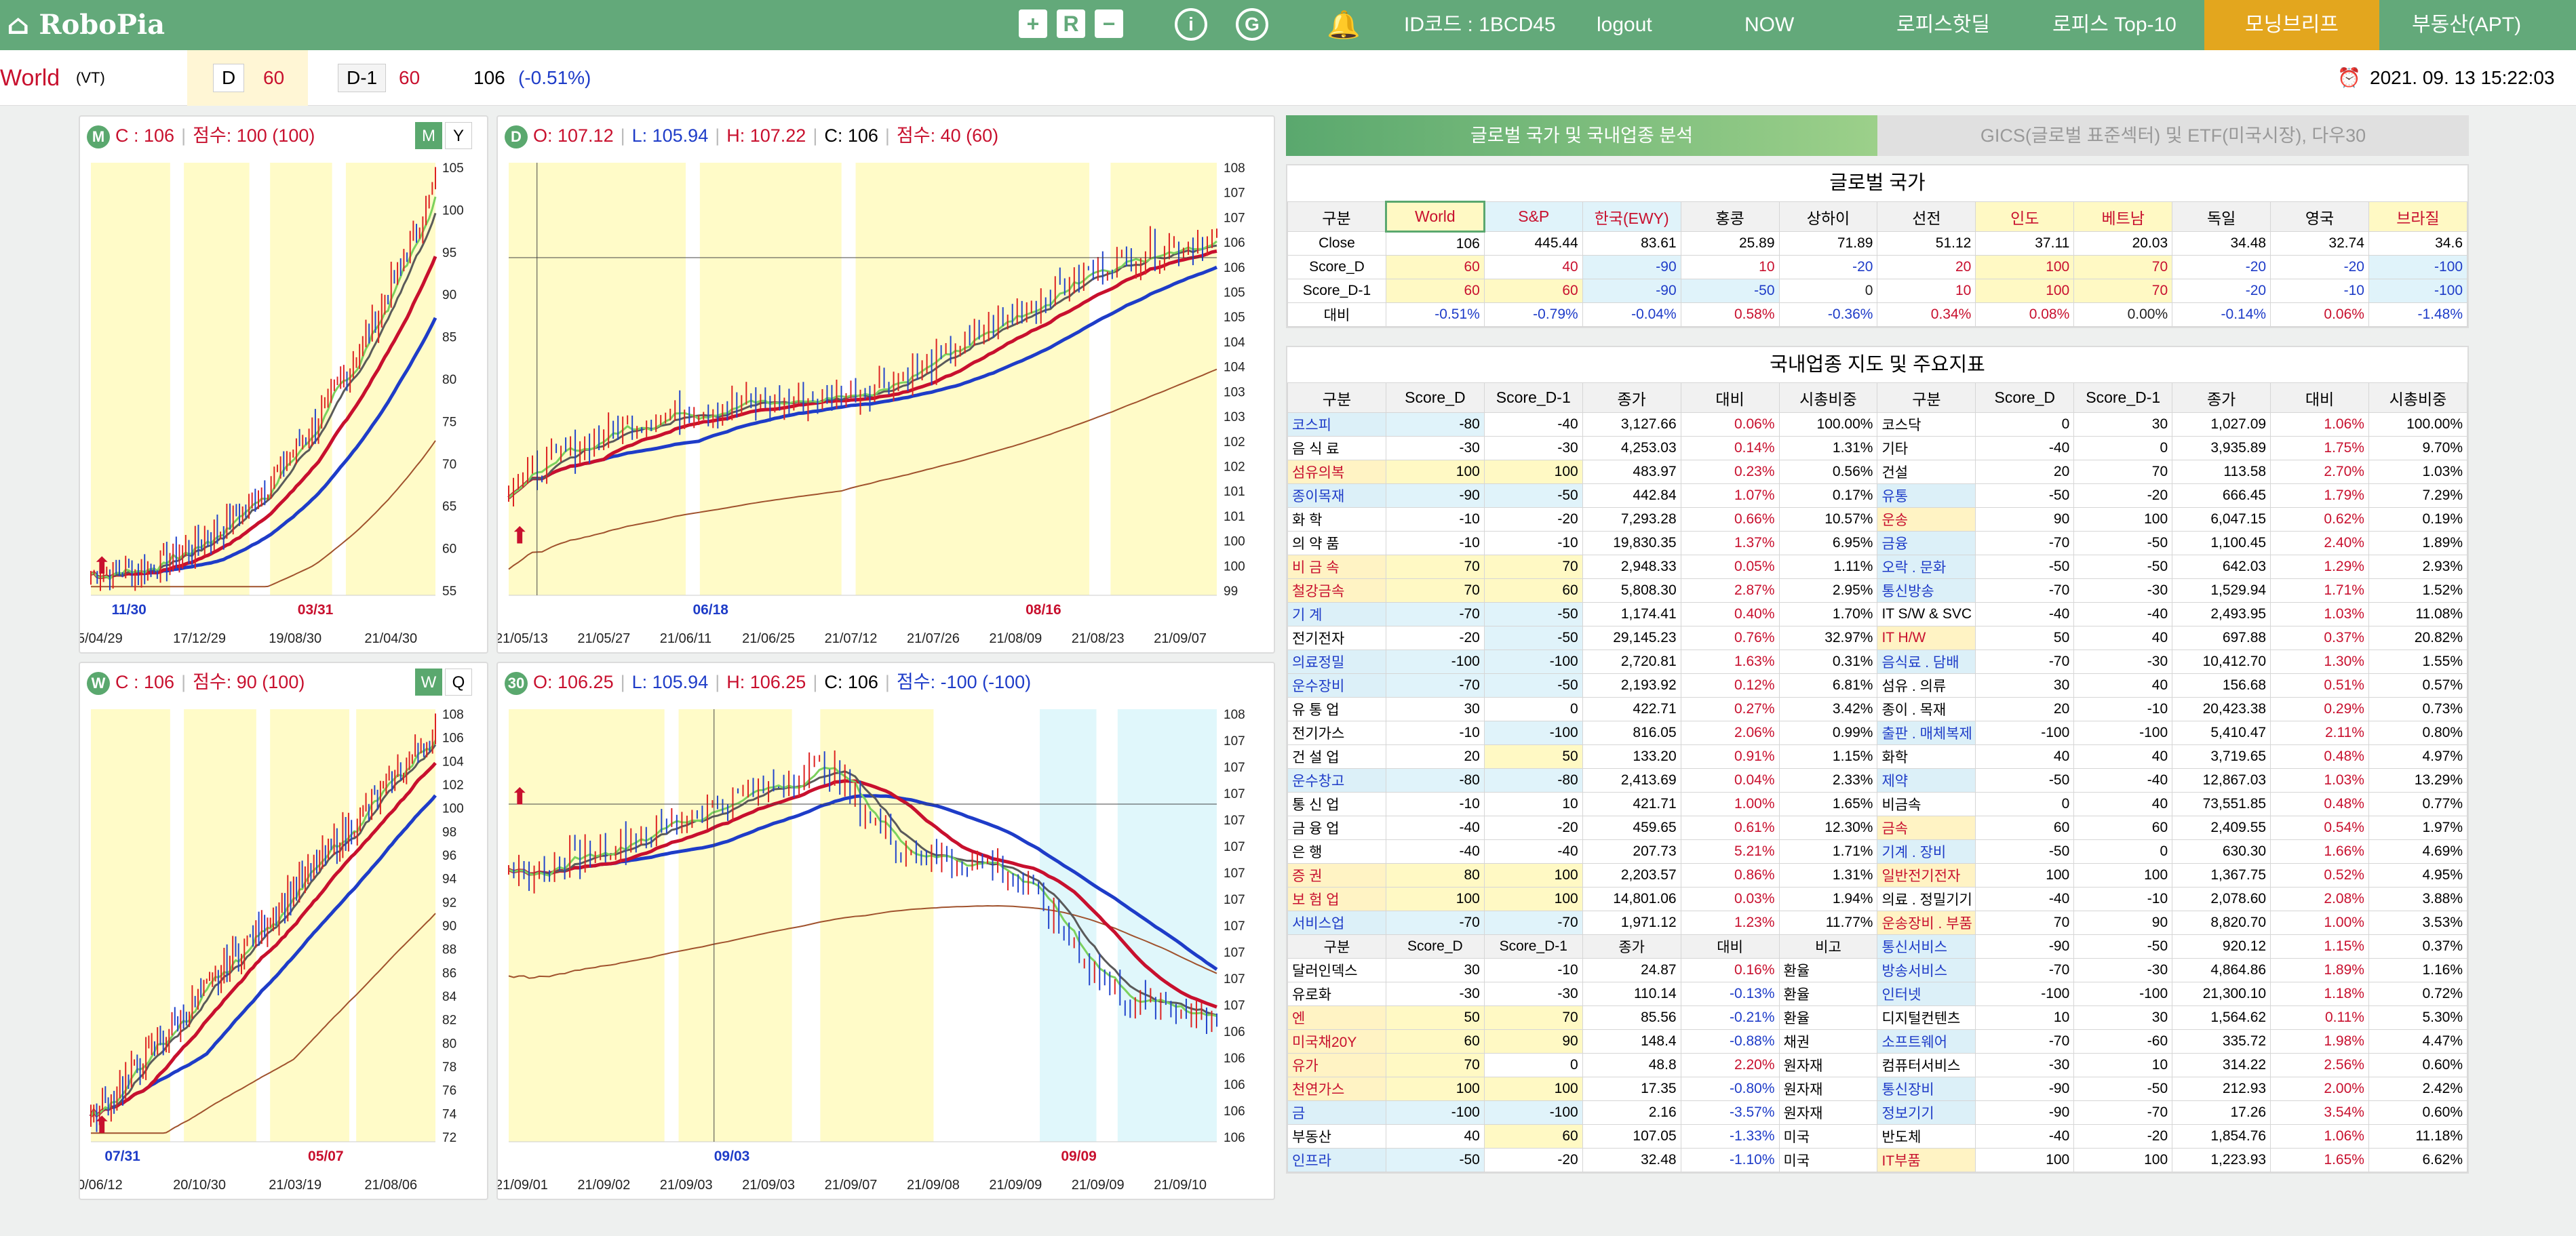 The width and height of the screenshot is (2576, 1236). What do you see at coordinates (2418, 216) in the screenshot?
I see `global-header: 브라질` at bounding box center [2418, 216].